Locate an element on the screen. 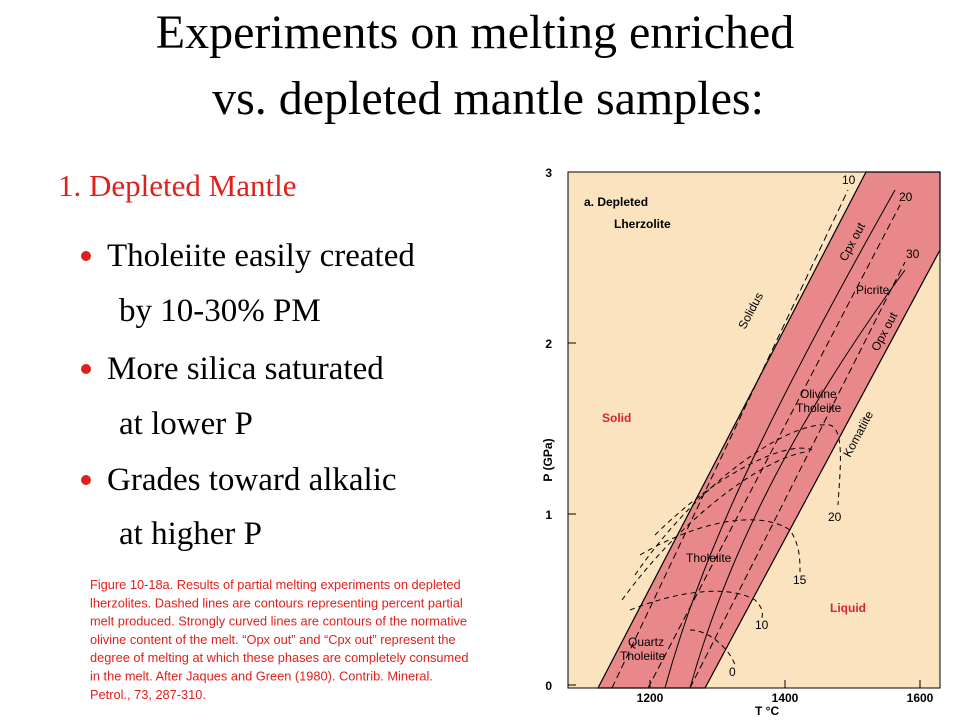 This screenshot has width=960, height=720. region-label: Liquid is located at coordinates (848, 608).